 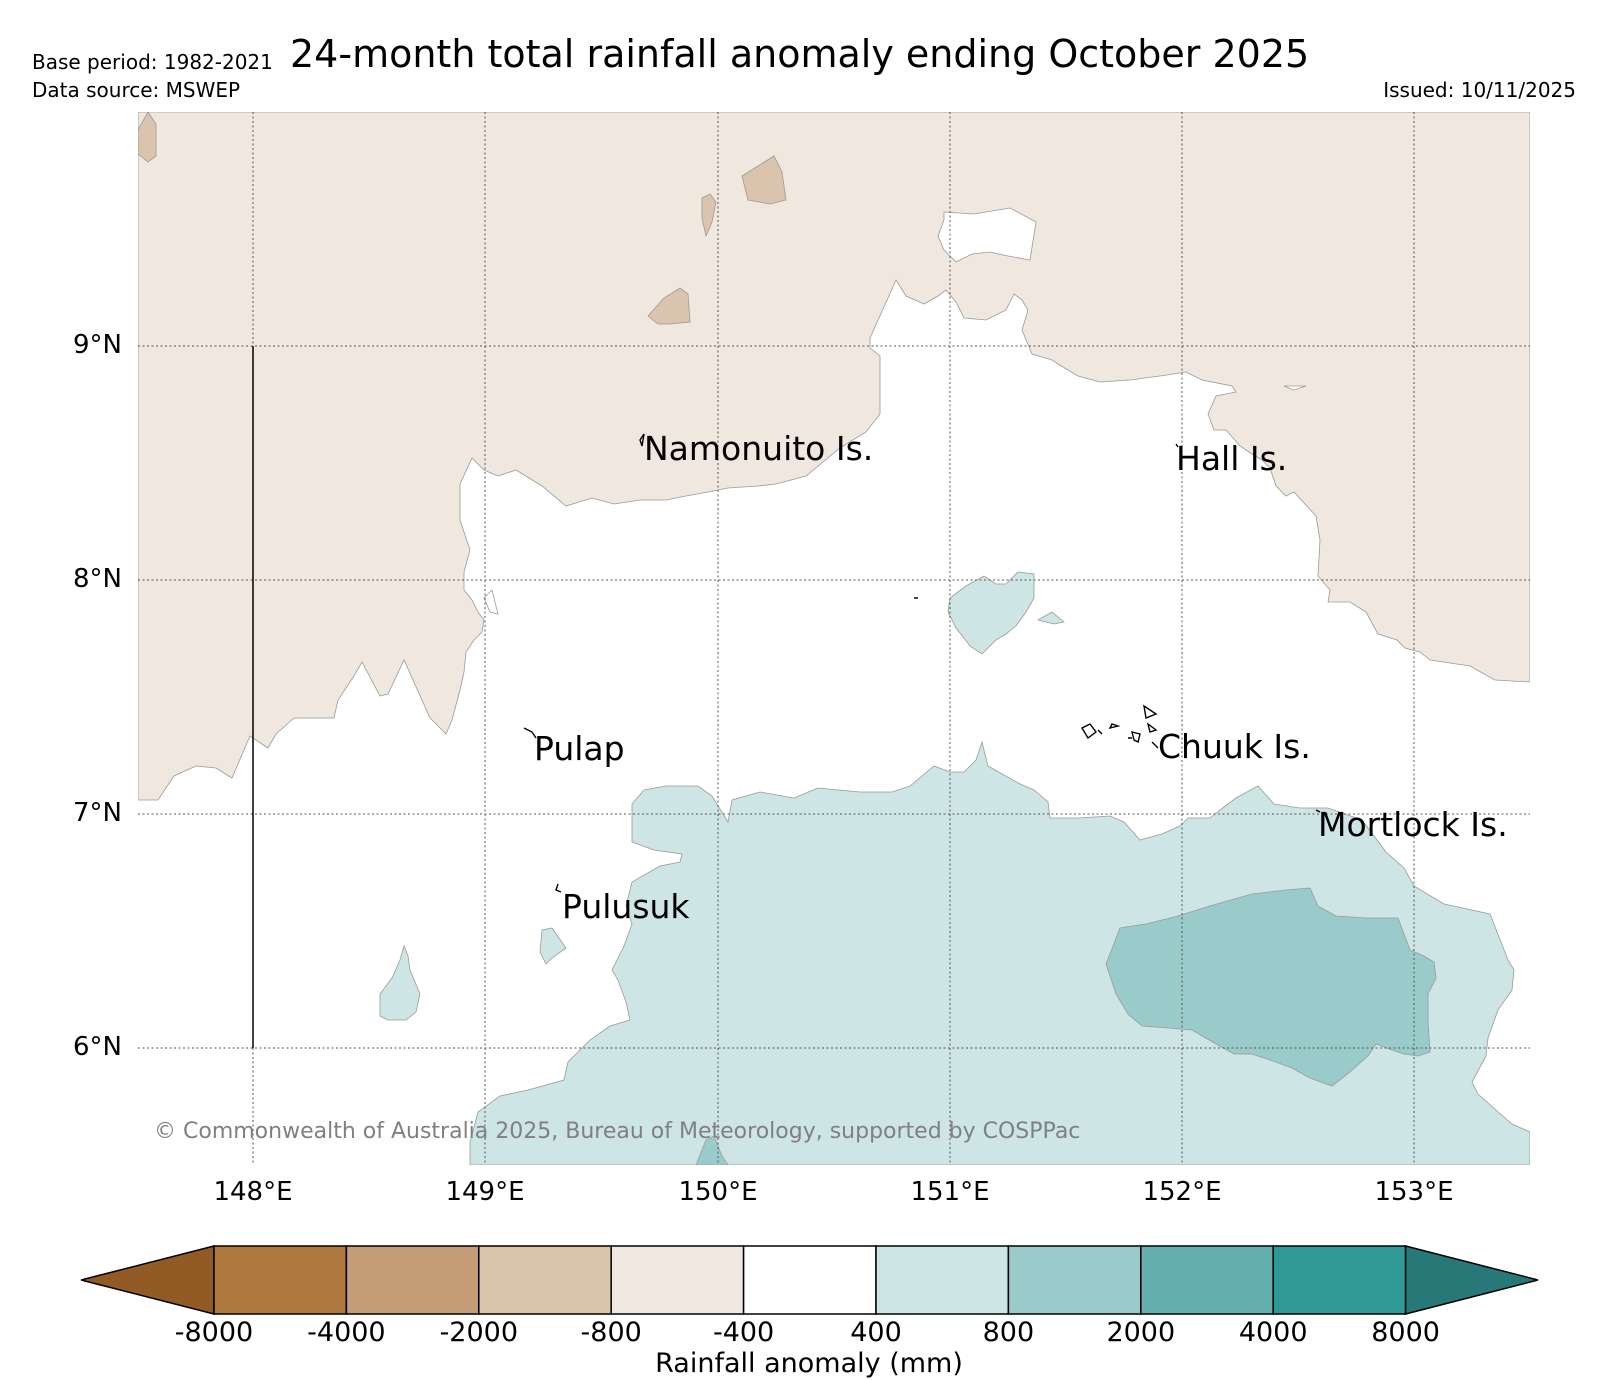 I want to click on lat-label: 9°N, so click(x=97, y=345).